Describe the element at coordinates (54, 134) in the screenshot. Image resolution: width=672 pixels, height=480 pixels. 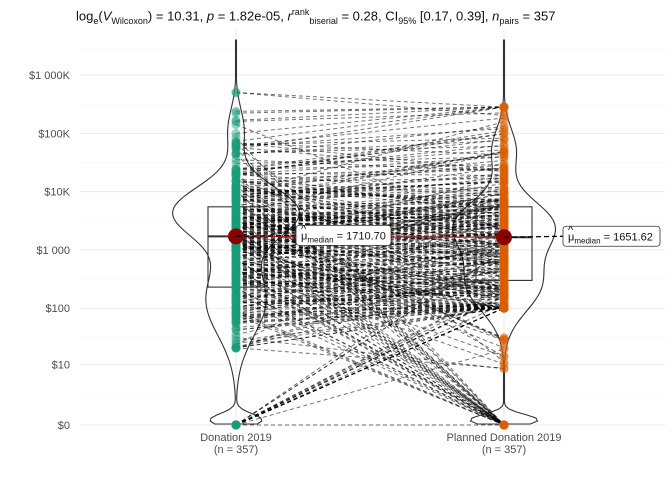
I see `y-tick-label: $100K` at that location.